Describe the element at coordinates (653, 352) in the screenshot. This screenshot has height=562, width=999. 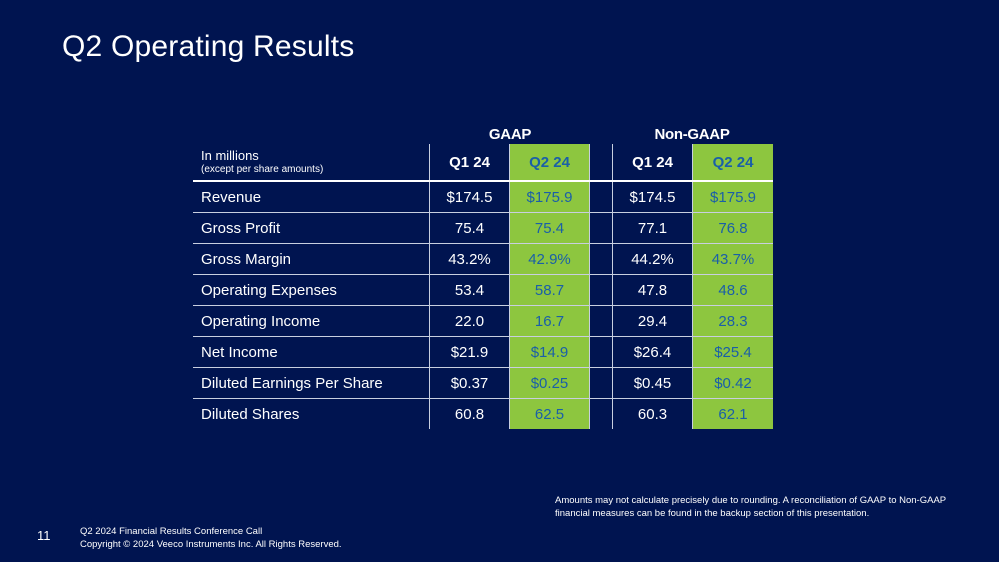
I see `nongaap-q1-value: $26.4` at that location.